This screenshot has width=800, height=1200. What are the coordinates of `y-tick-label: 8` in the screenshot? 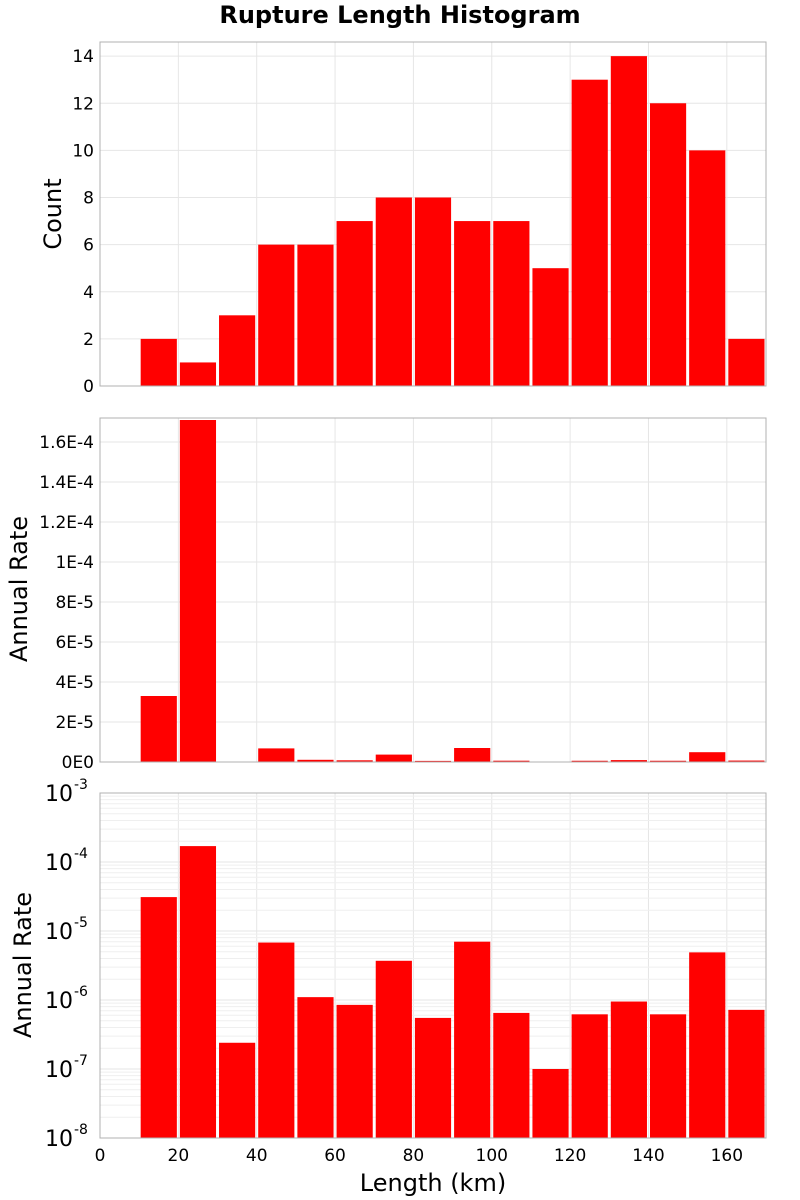 It's located at (88, 199).